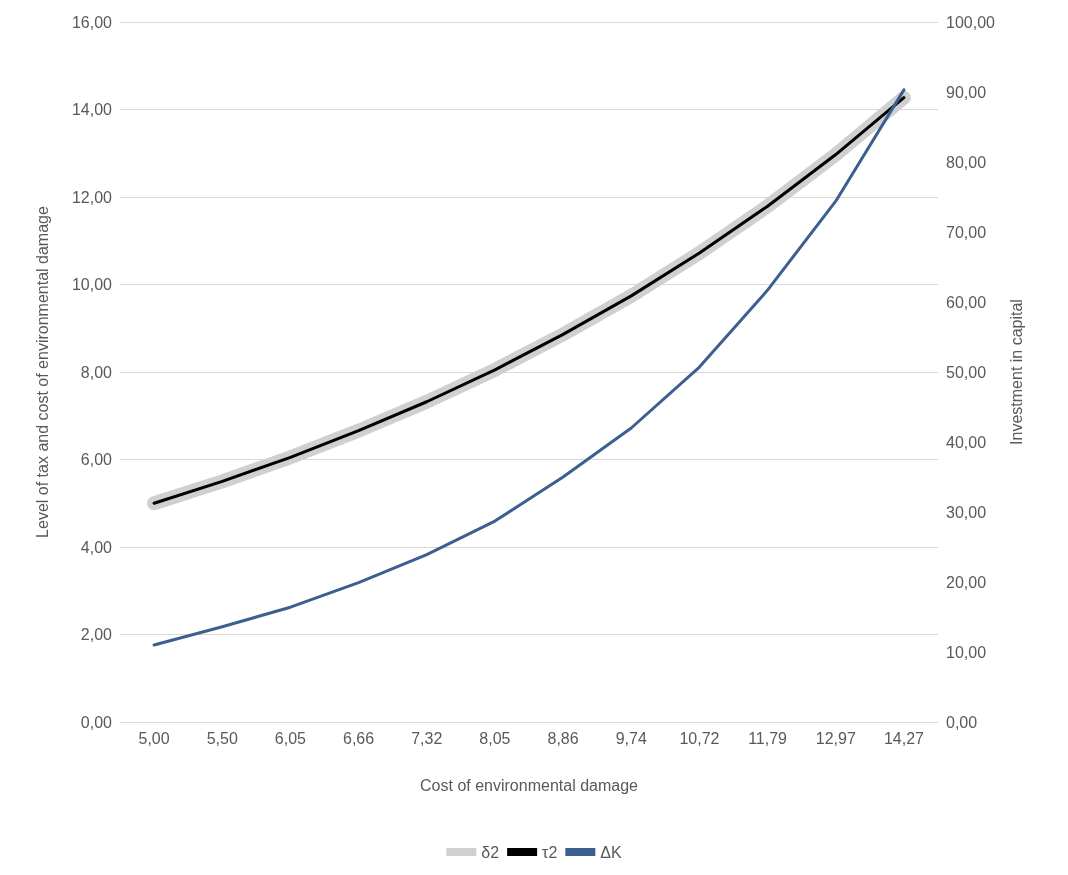  Describe the element at coordinates (154, 738) in the screenshot. I see `x-tick-label: 5,00` at that location.